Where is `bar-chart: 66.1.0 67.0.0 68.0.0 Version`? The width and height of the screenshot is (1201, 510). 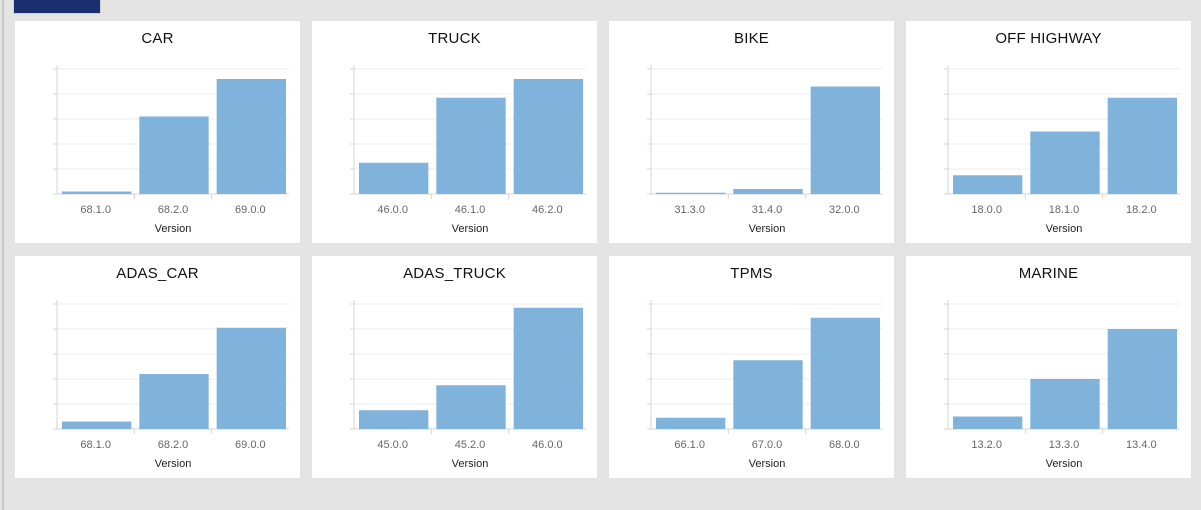
bar-chart: 66.1.0 67.0.0 68.0.0 Version is located at coordinates (765, 385).